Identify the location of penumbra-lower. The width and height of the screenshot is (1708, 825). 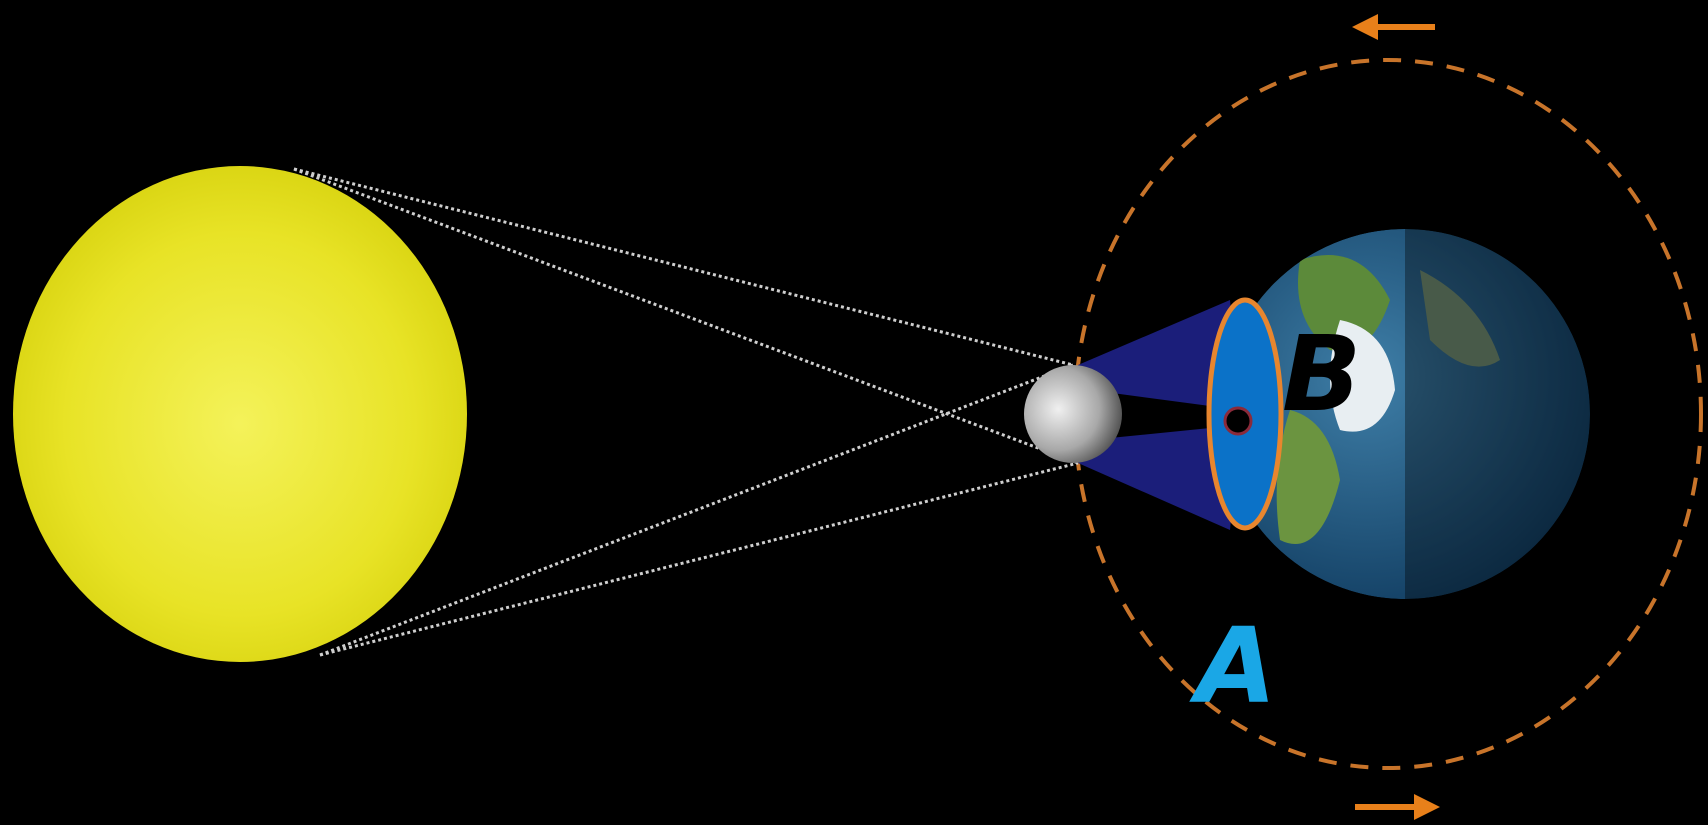
(1159, 475).